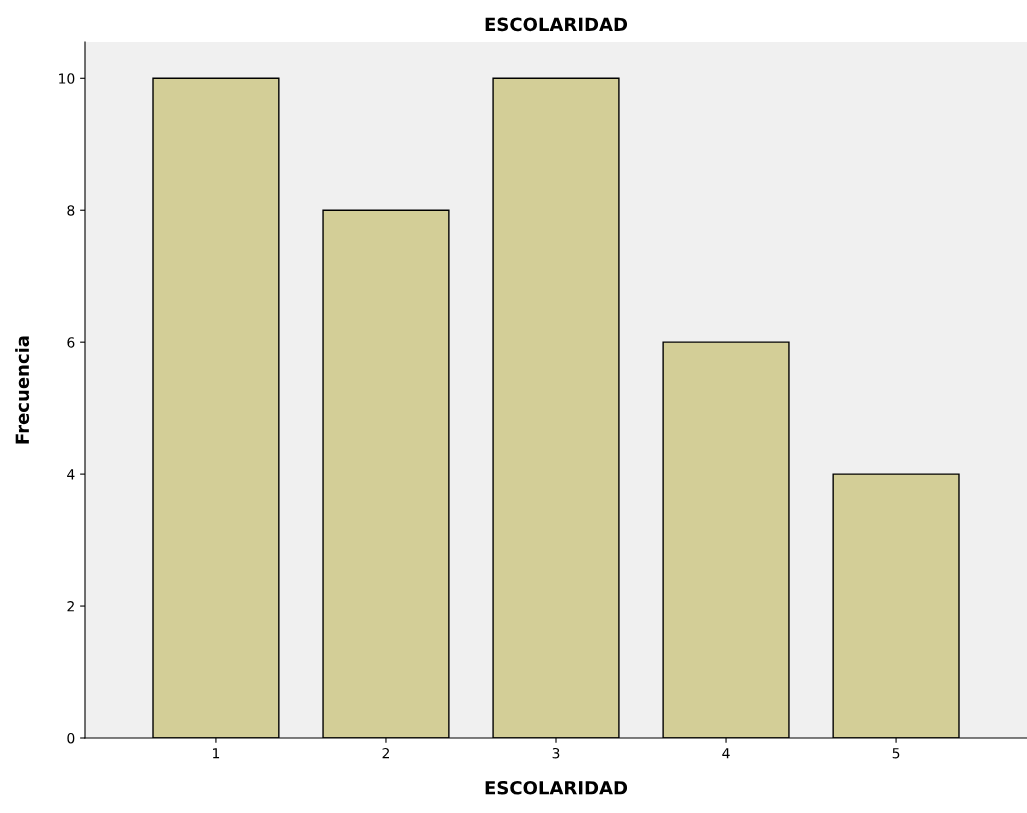 The height and width of the screenshot is (813, 1027). I want to click on x-tick-label: 4, so click(726, 753).